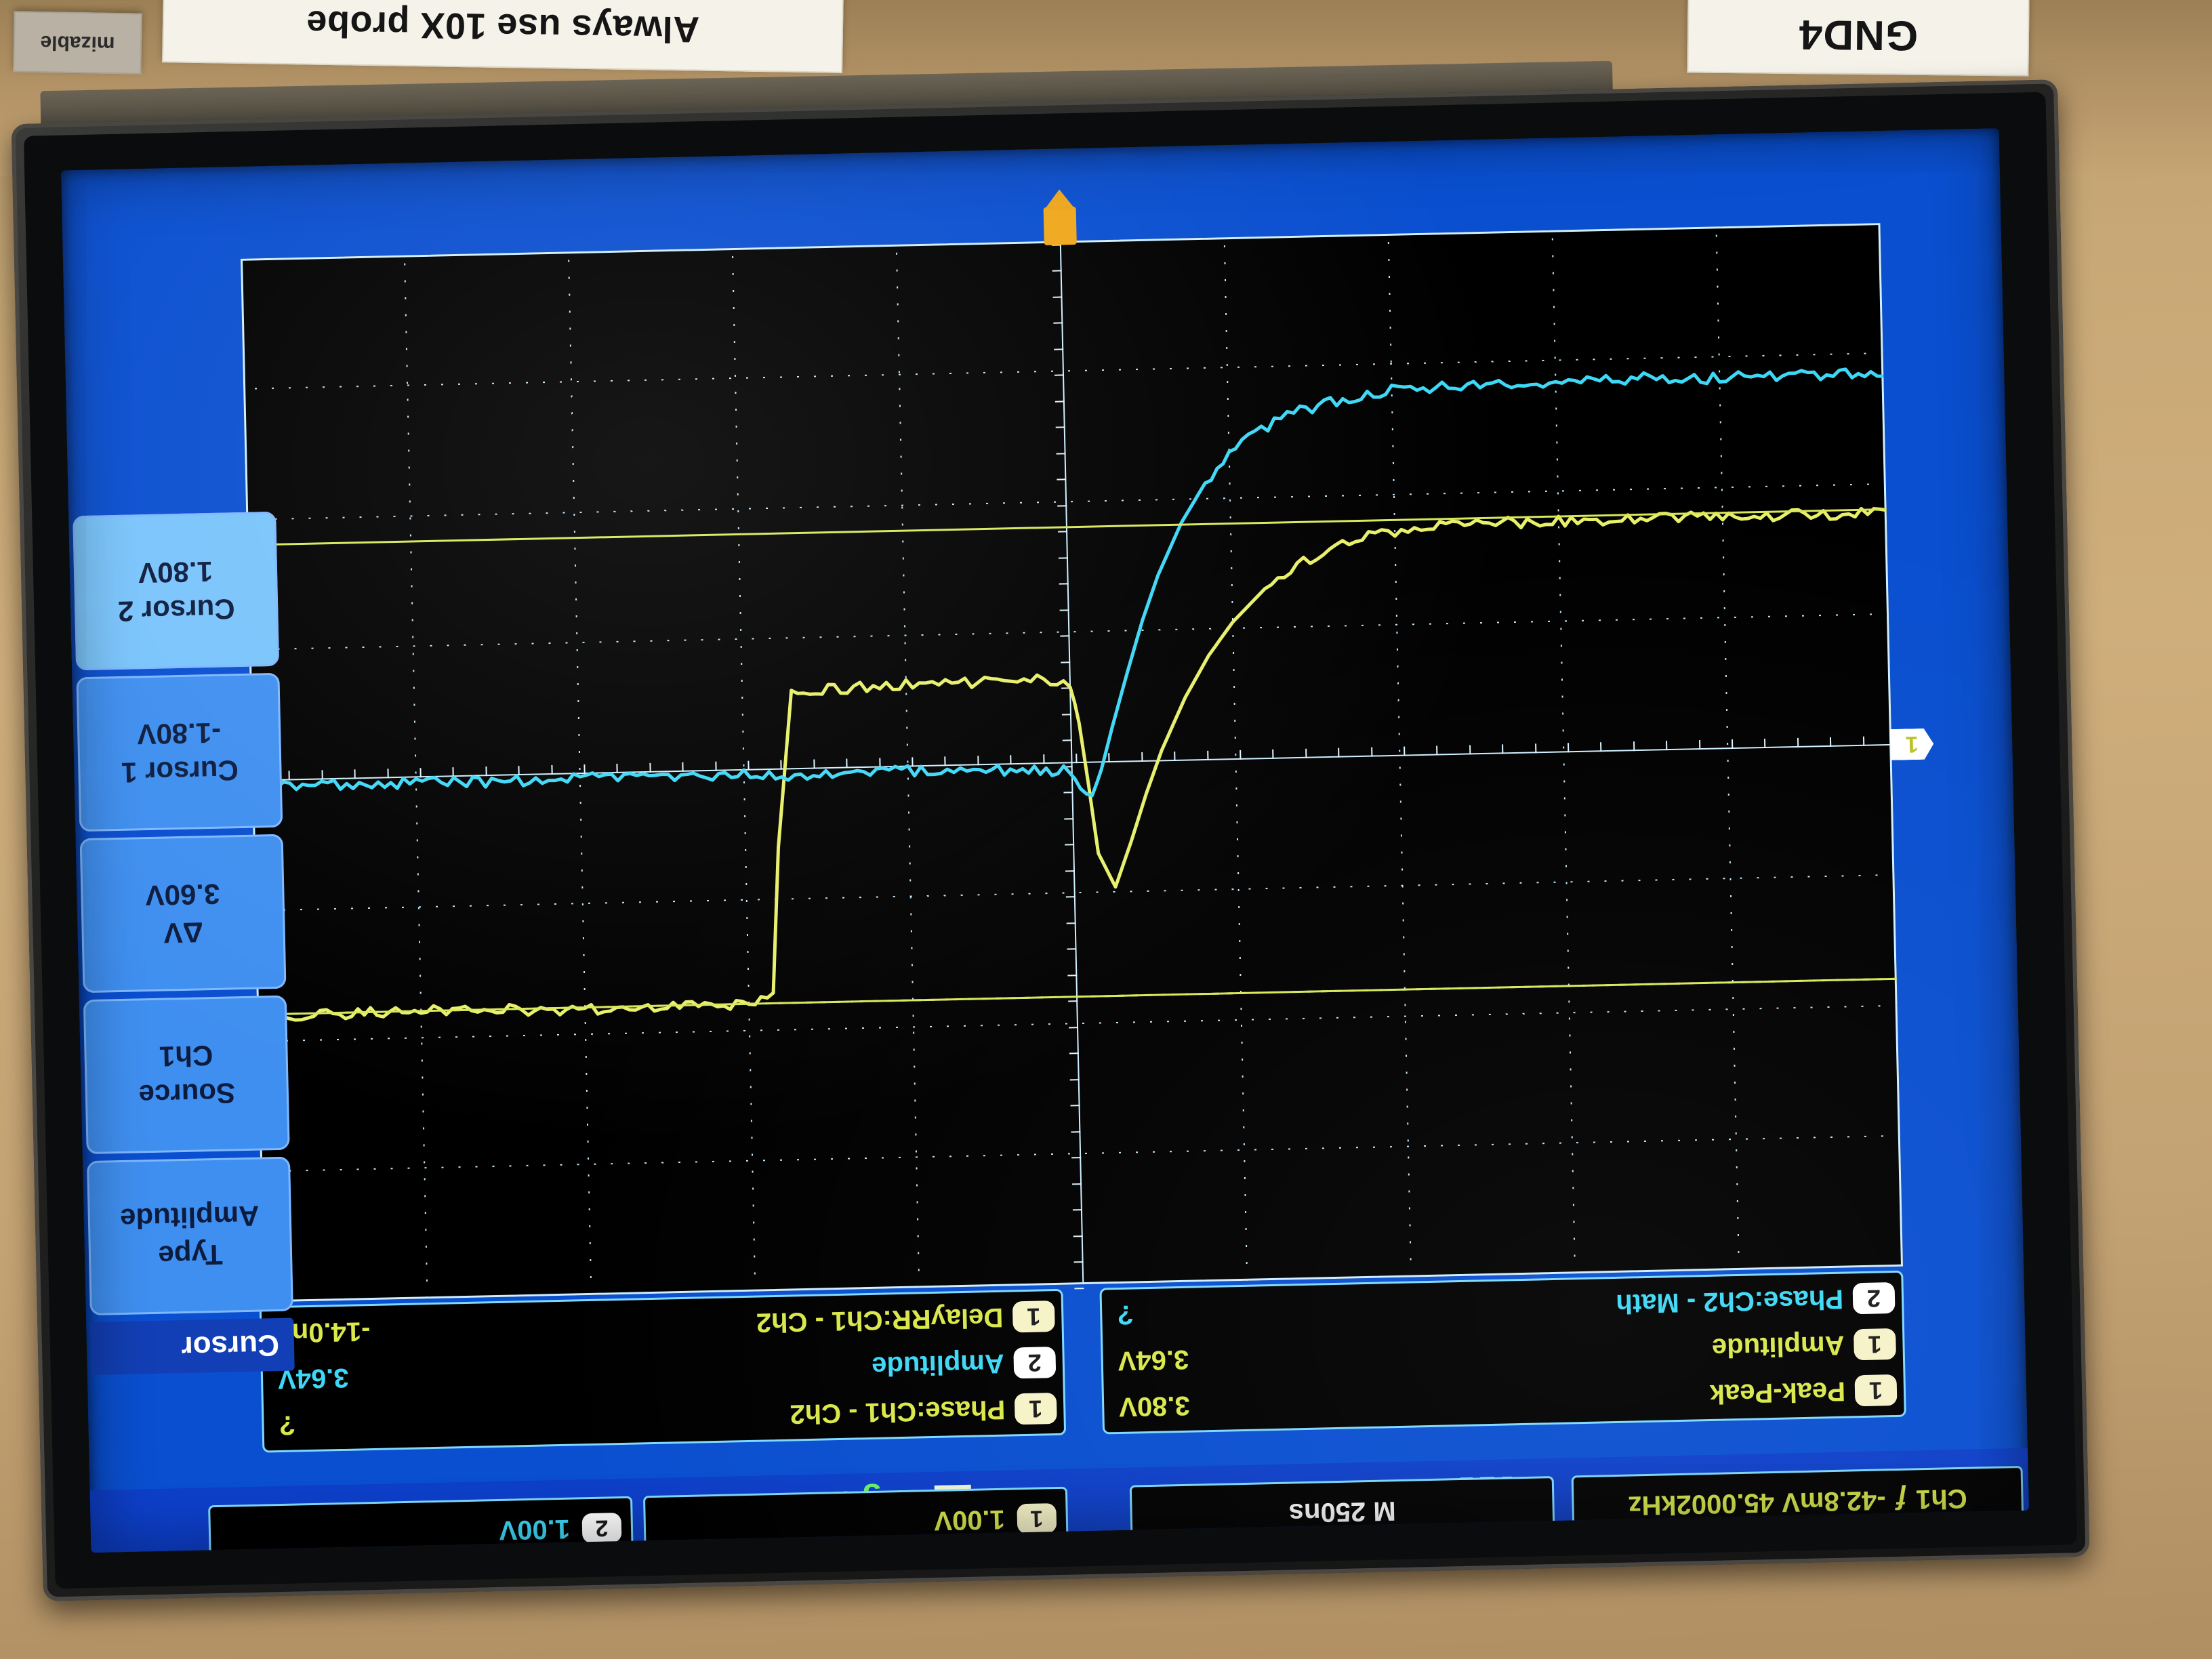 The image size is (2212, 1659). I want to click on channel1-scale-text: 1.00V, so click(970, 1520).